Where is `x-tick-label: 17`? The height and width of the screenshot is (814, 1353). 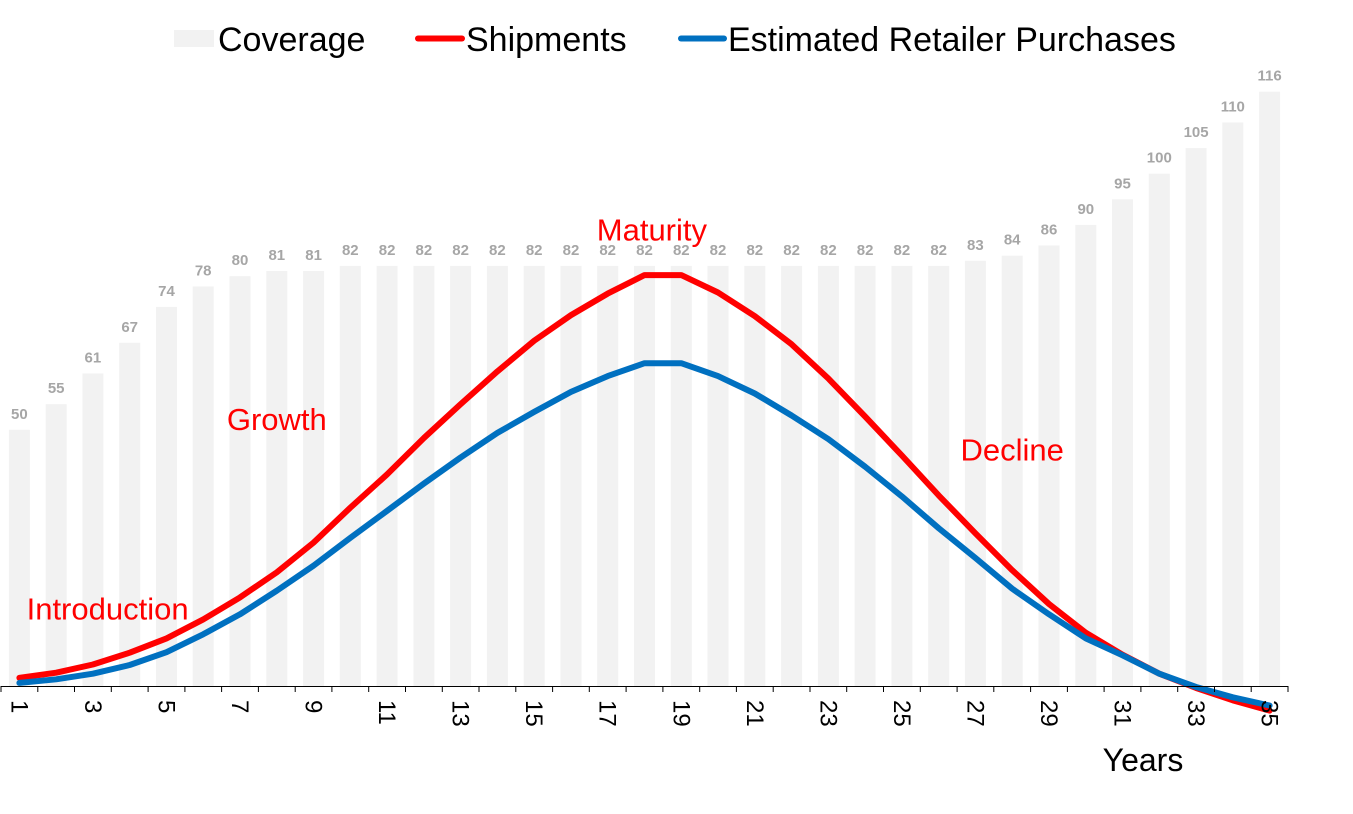 x-tick-label: 17 is located at coordinates (607, 713).